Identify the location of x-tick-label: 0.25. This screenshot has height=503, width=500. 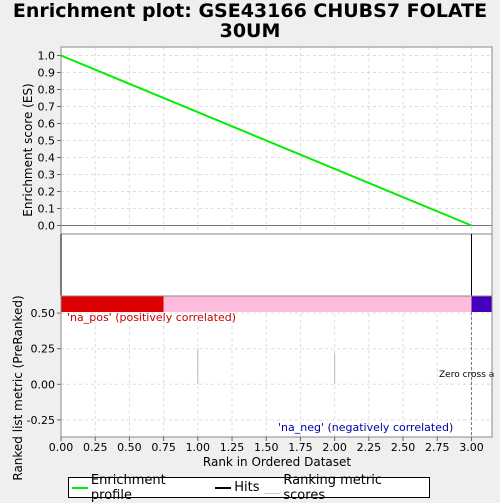
(95, 447).